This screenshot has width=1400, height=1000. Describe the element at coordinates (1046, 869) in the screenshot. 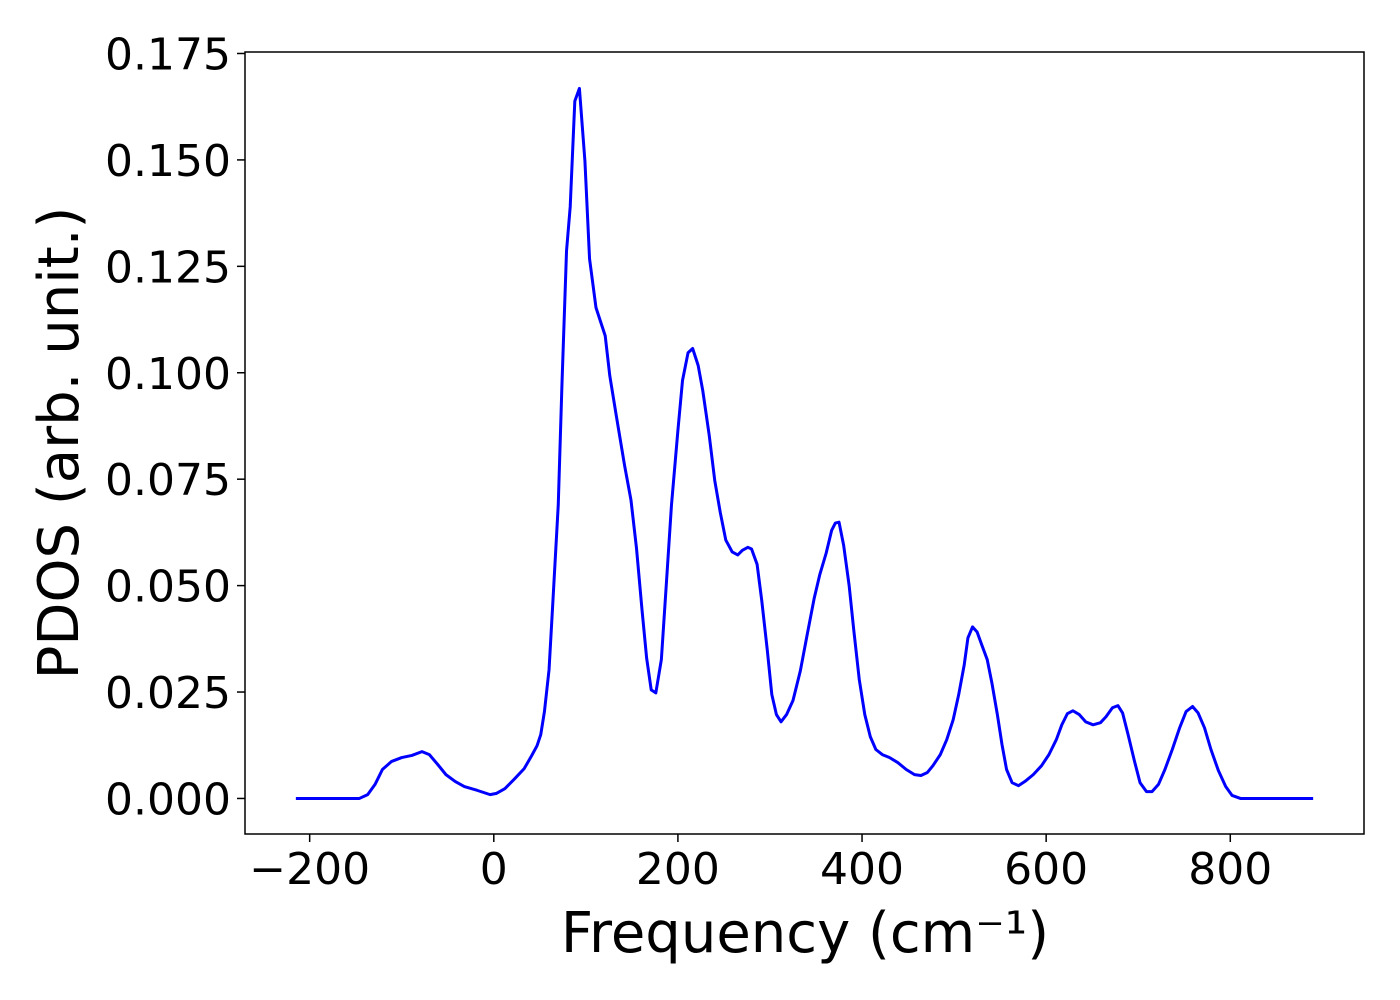

I see `x-tick-label: 600` at that location.